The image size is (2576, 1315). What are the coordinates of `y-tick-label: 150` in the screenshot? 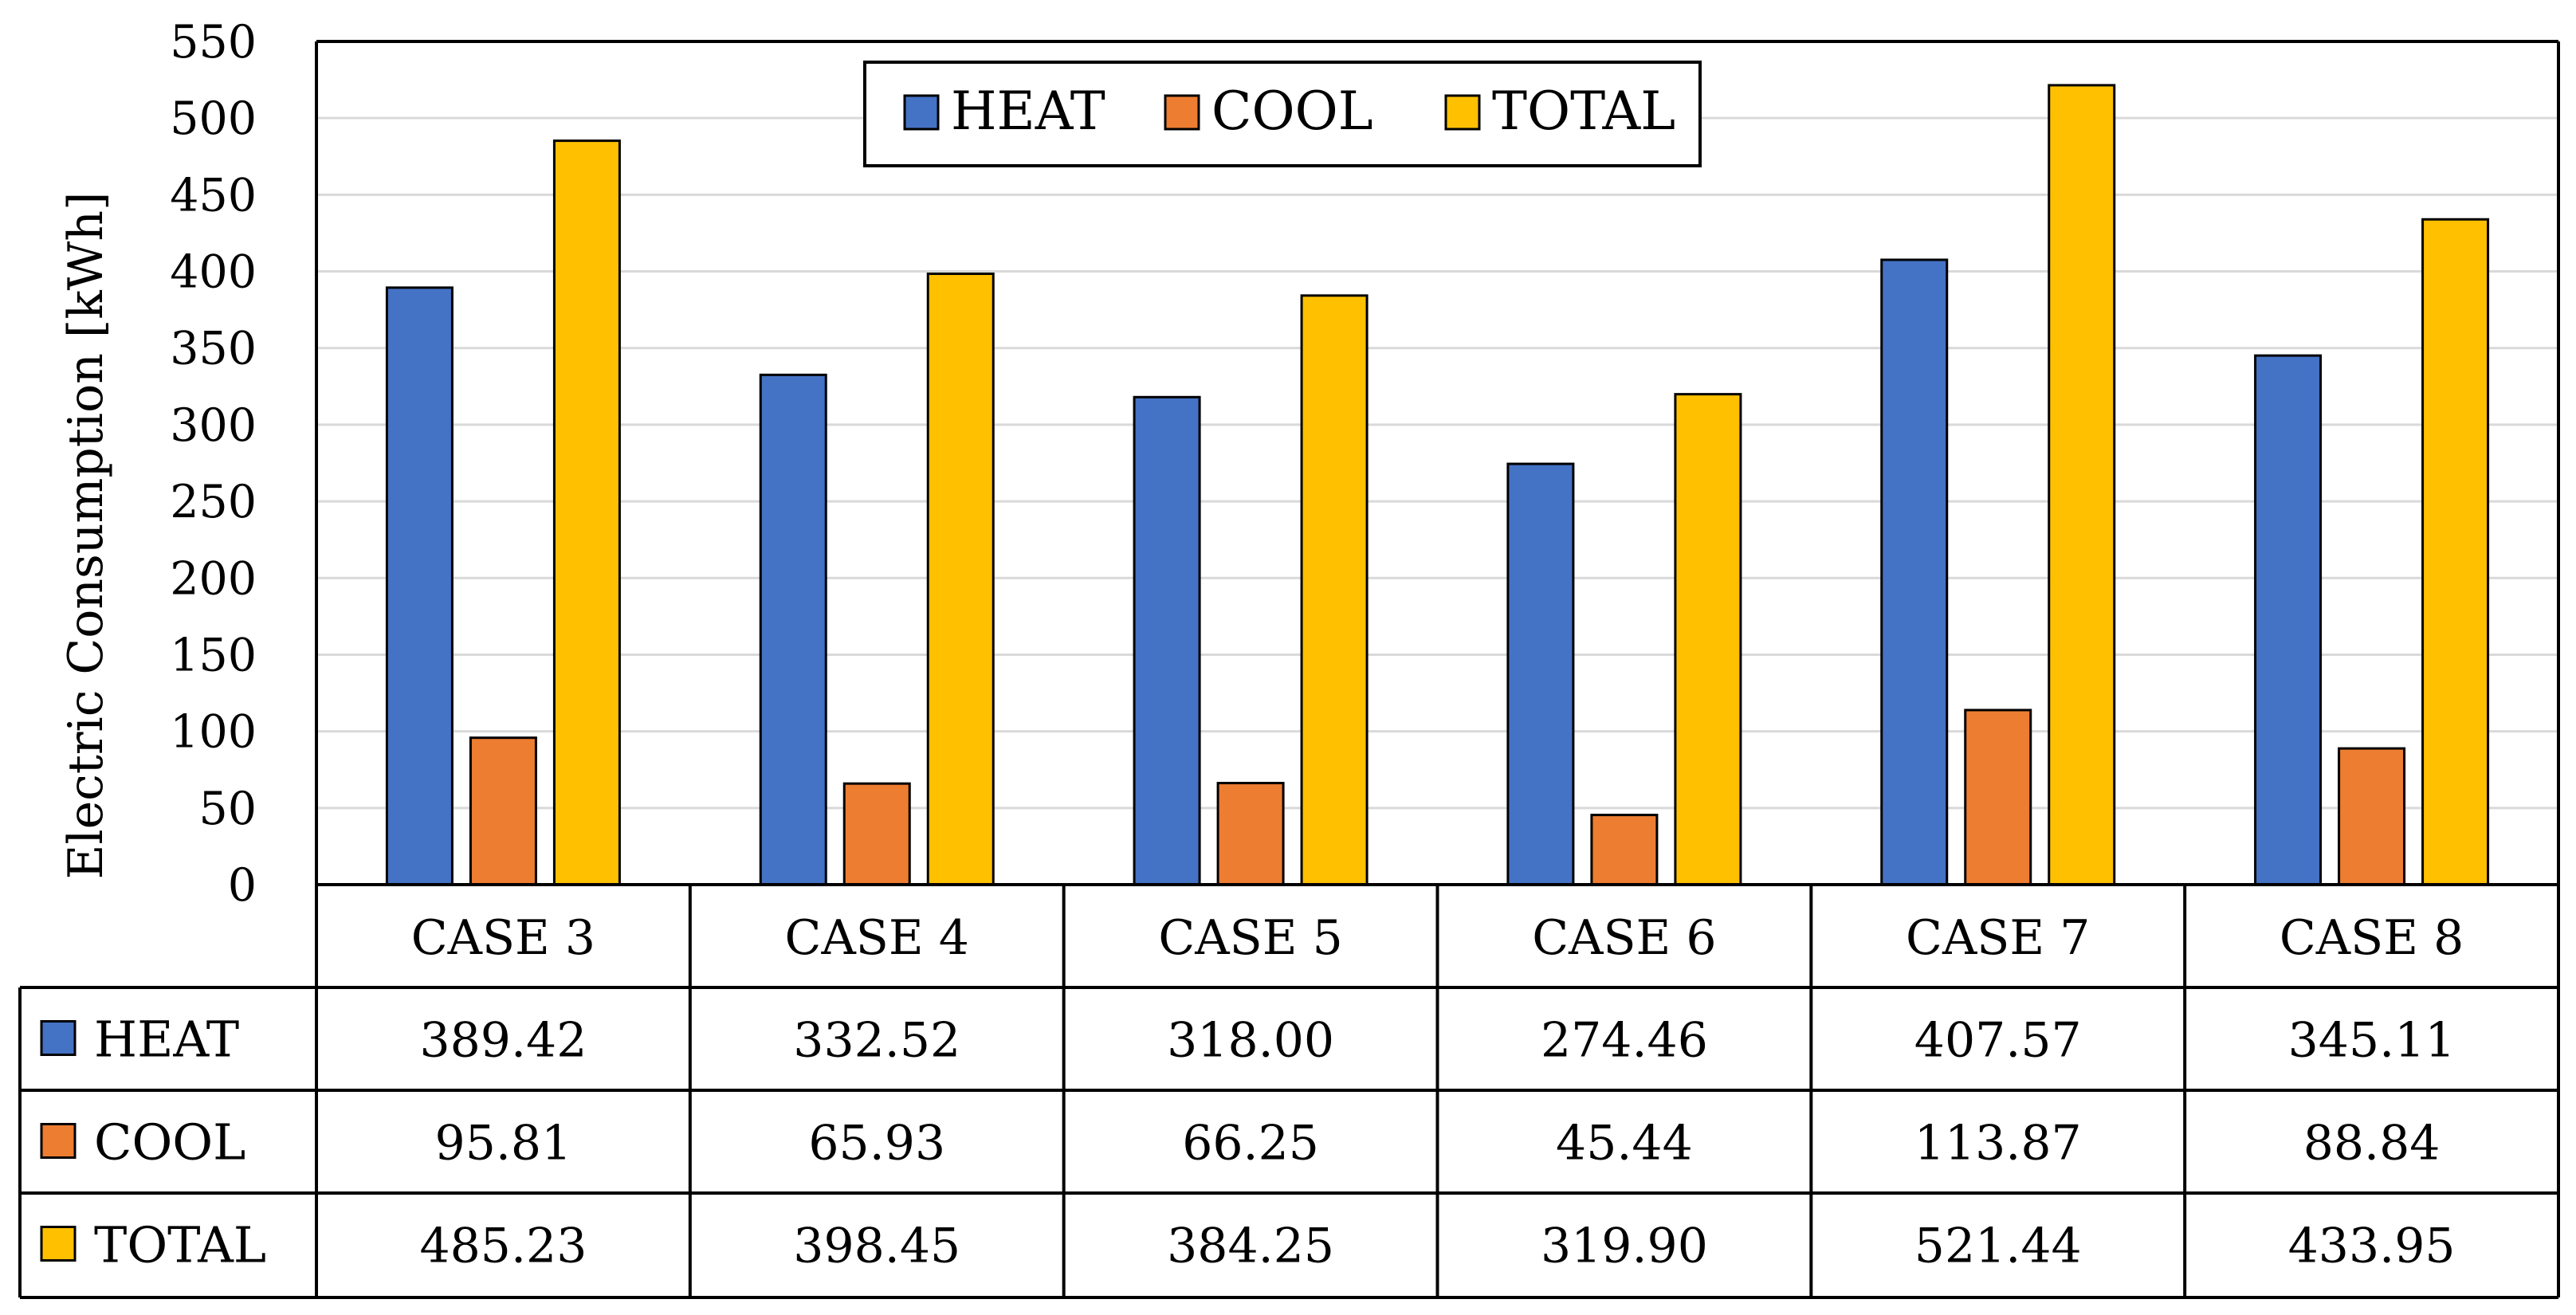 It's located at (214, 655).